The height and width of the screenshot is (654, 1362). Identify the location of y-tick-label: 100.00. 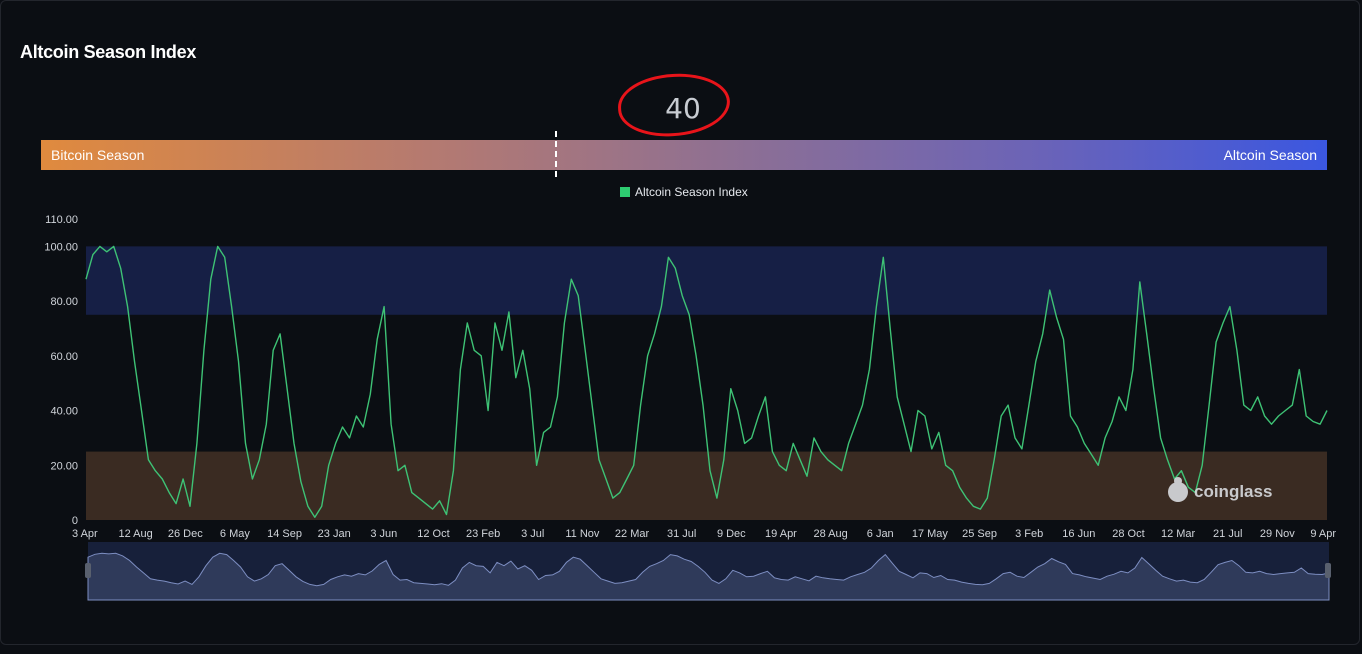
(61, 247).